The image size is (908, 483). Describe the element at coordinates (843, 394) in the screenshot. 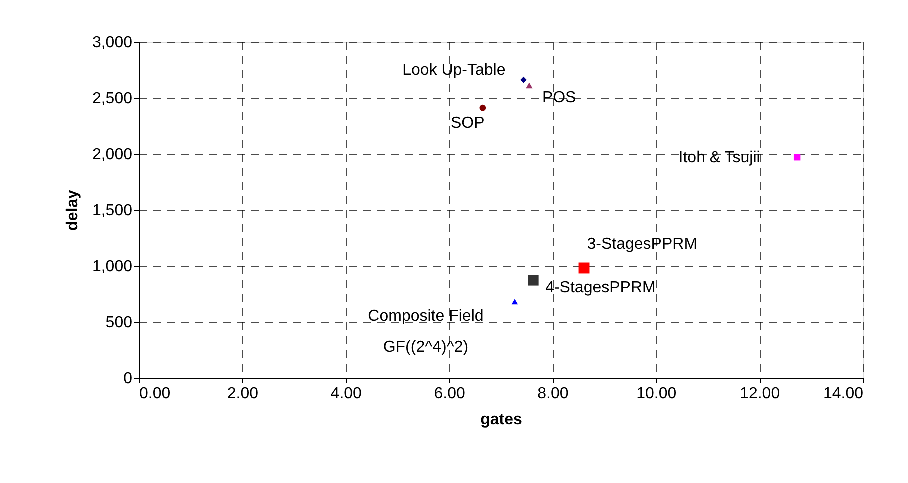

I see `x-tick-label: 14.00` at that location.